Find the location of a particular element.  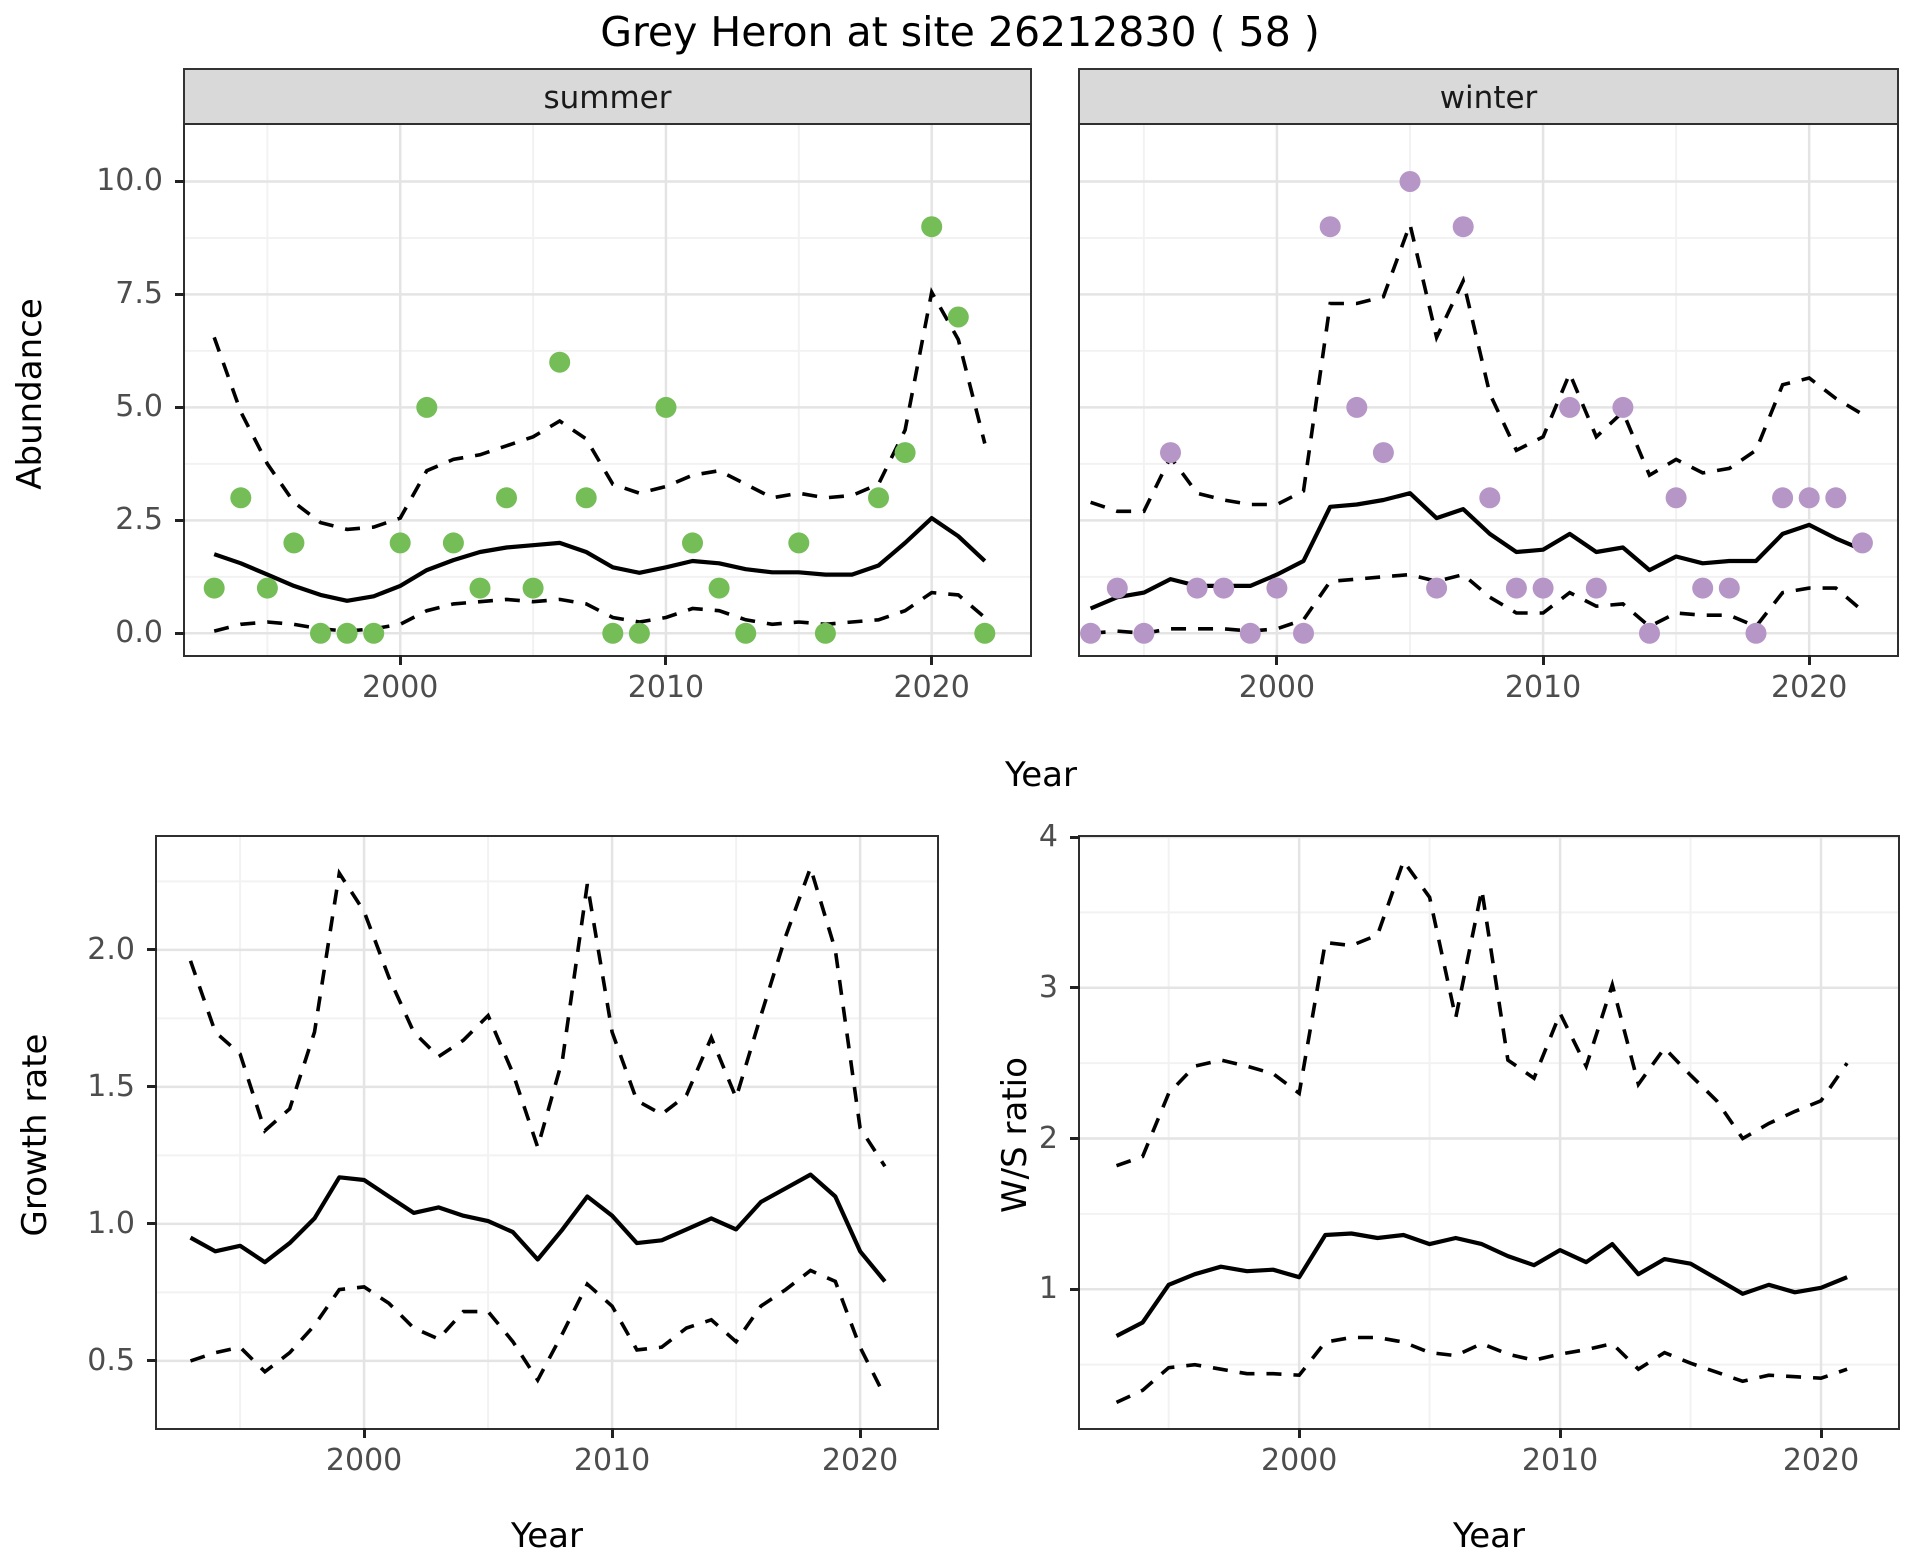

y-tick-label: 1.0 is located at coordinates (111, 1223).